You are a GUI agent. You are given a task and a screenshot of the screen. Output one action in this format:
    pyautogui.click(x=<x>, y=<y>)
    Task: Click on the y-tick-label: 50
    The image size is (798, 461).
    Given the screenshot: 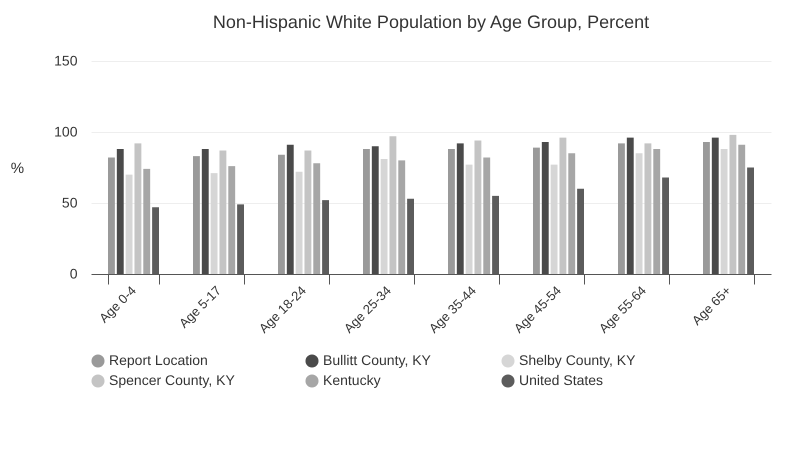 What is the action you would take?
    pyautogui.click(x=70, y=202)
    